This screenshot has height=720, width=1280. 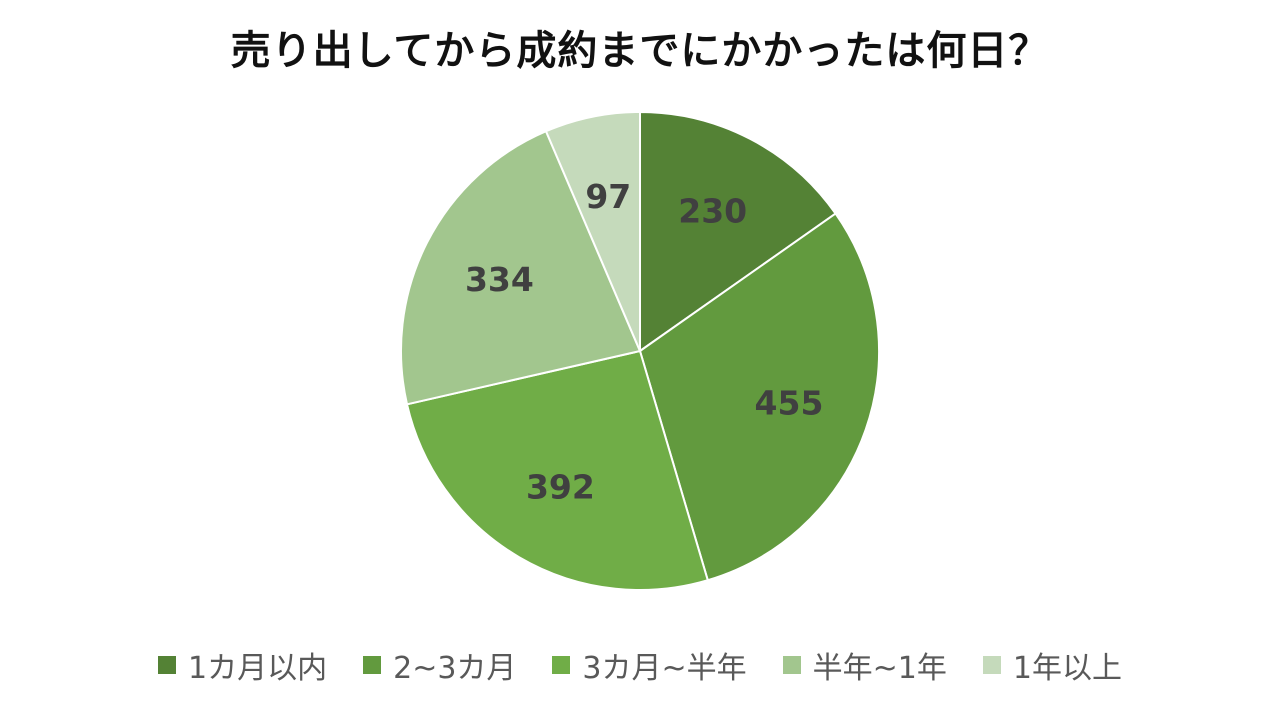 What do you see at coordinates (789, 402) in the screenshot?
I see `data-label-2: 455` at bounding box center [789, 402].